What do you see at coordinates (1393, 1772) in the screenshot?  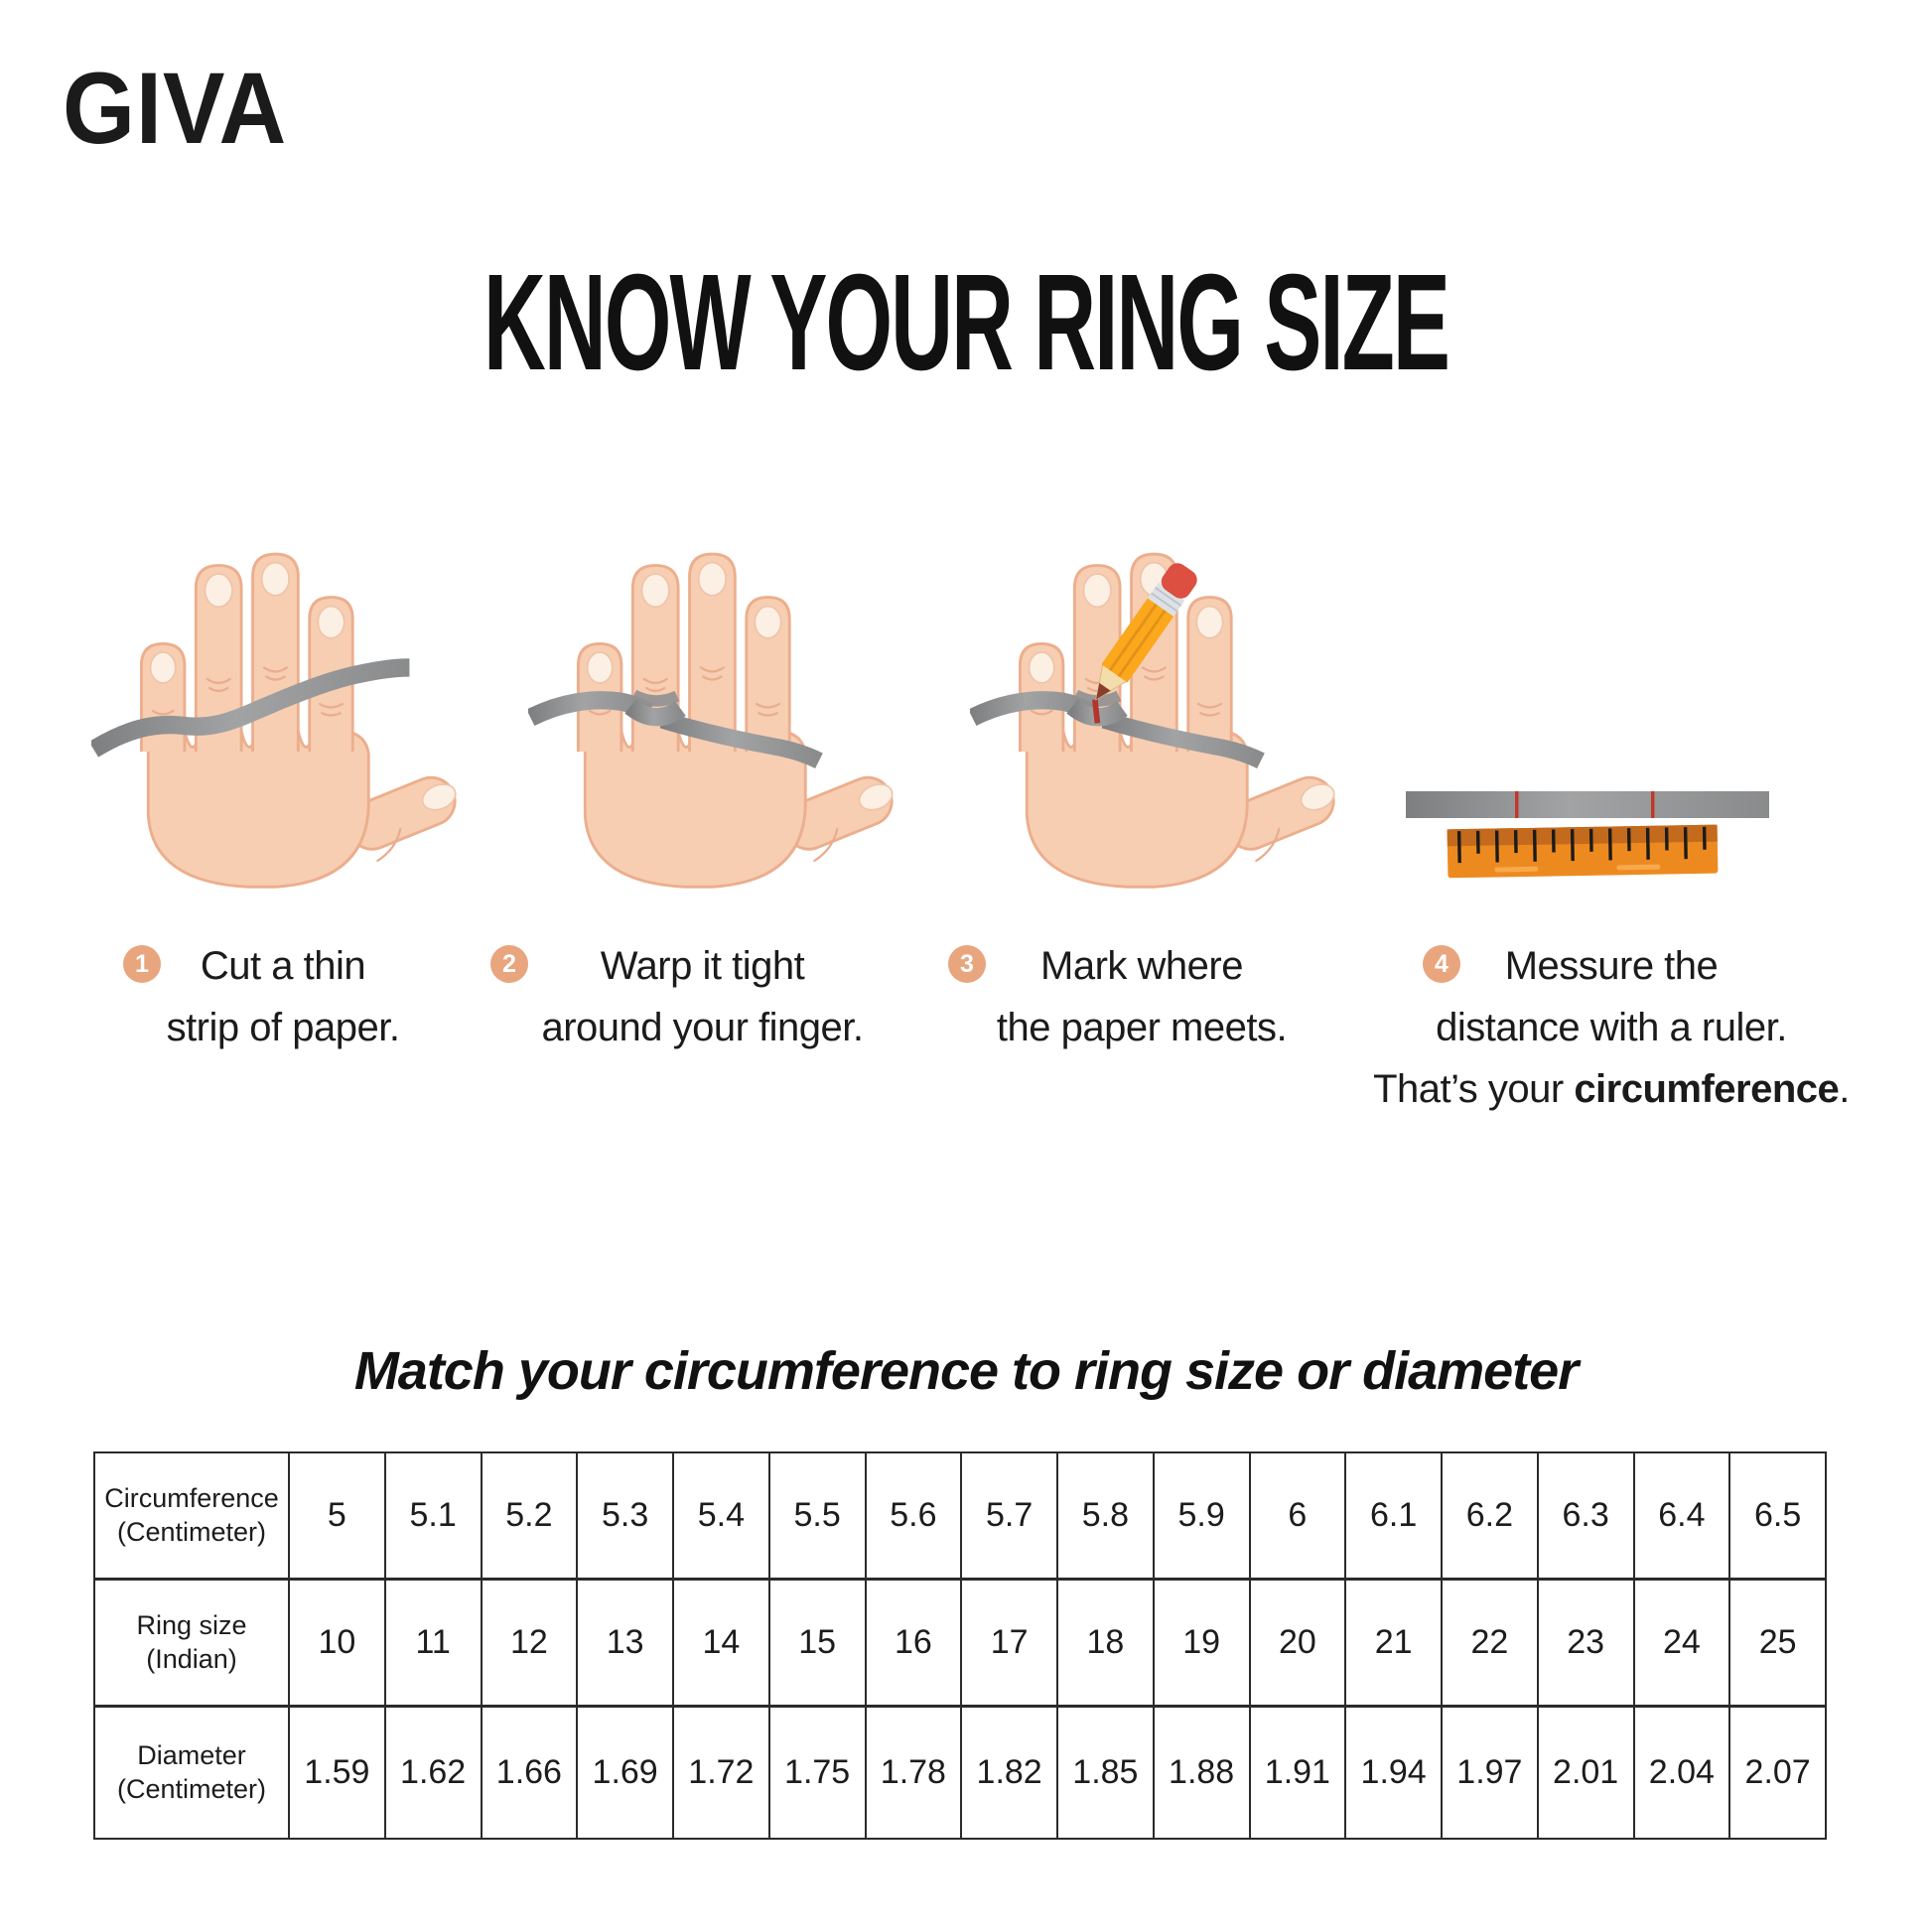 I see `value-cell: 1.94` at bounding box center [1393, 1772].